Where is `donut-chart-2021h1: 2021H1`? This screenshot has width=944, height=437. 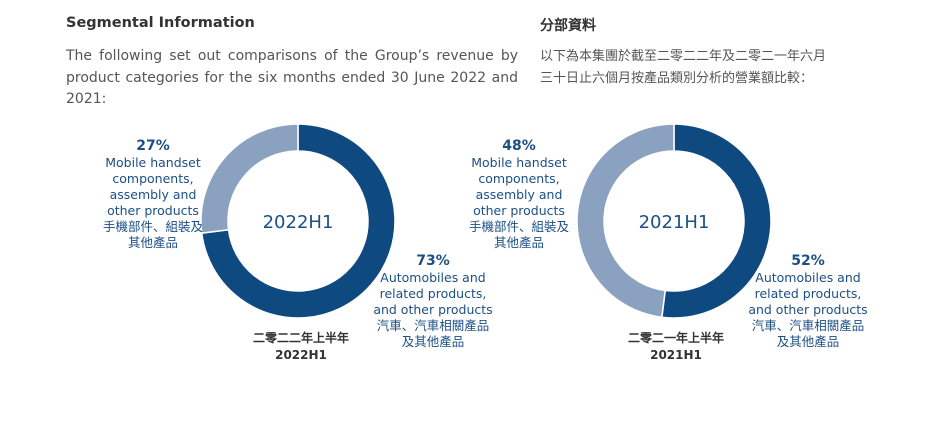 donut-chart-2021h1: 2021H1 is located at coordinates (674, 221).